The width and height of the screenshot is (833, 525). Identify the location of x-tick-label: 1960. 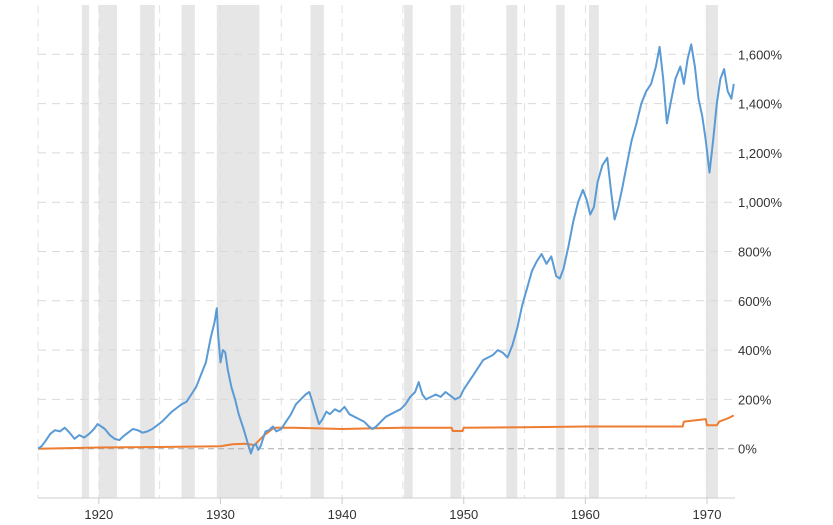
(585, 514).